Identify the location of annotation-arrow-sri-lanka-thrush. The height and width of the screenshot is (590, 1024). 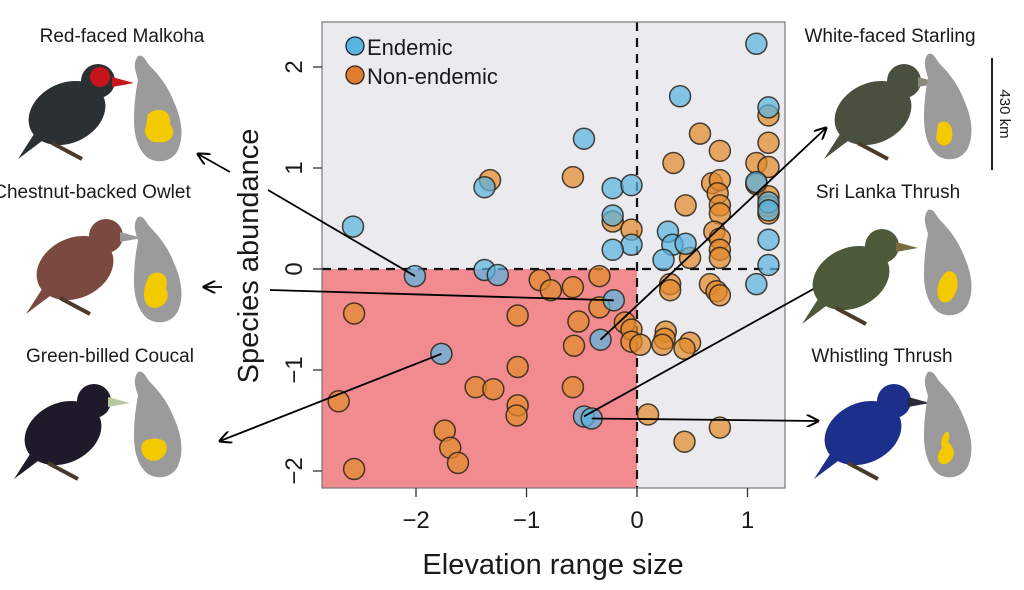
(704, 350).